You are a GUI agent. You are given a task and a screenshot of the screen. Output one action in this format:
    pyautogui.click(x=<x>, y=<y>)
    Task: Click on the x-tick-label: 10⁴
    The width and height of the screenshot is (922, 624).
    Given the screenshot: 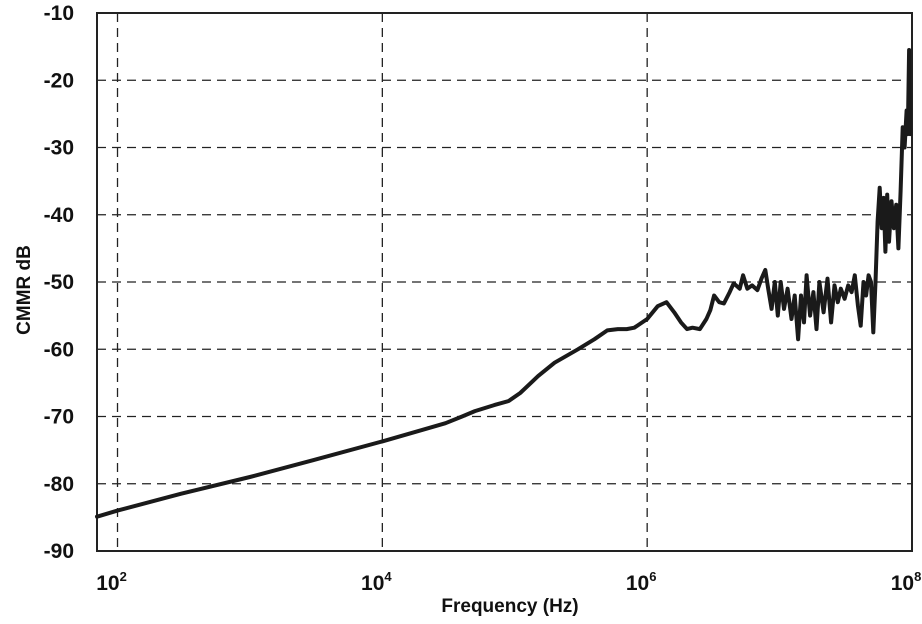 What is the action you would take?
    pyautogui.click(x=376, y=582)
    